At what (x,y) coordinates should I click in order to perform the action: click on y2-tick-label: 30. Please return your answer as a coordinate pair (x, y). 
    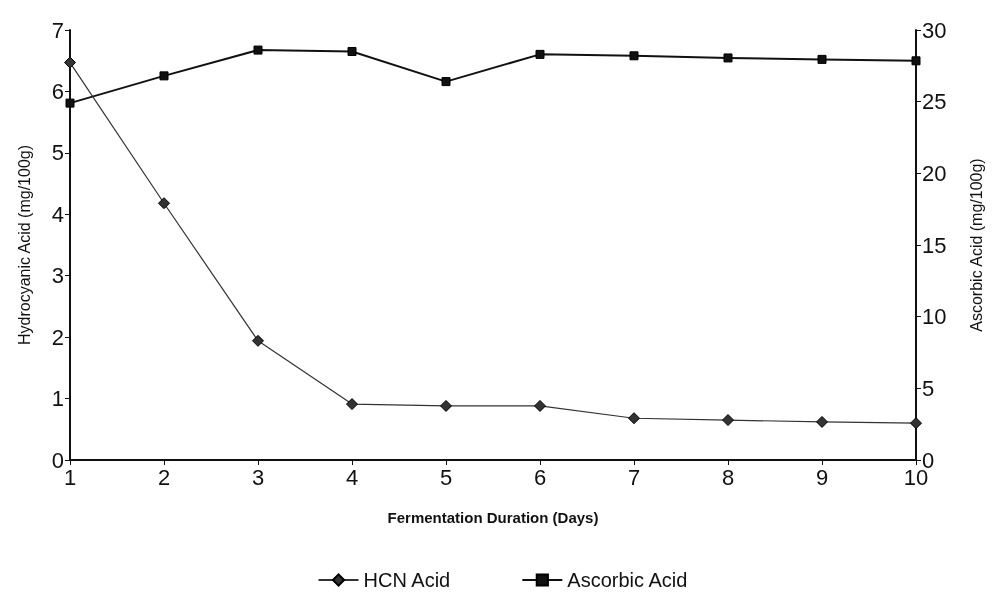
    Looking at the image, I should click on (934, 30).